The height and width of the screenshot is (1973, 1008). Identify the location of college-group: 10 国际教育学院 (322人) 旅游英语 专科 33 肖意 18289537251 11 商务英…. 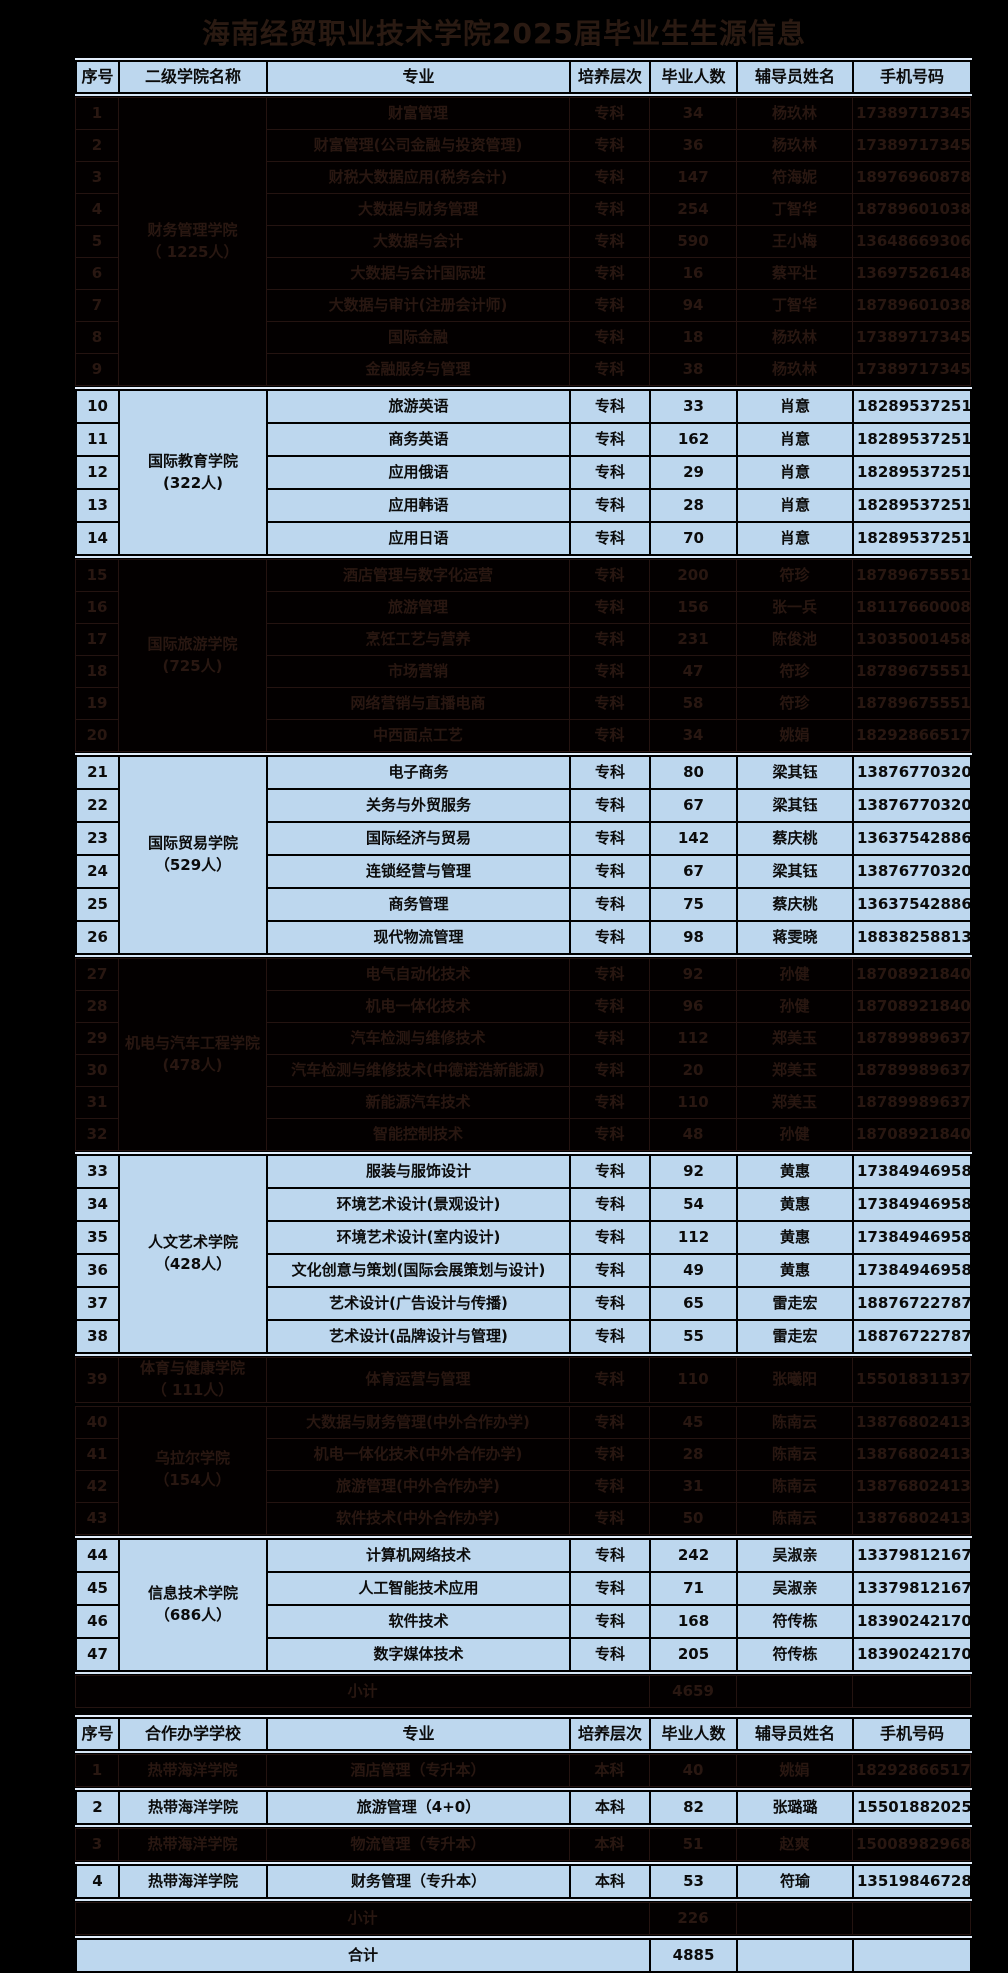
(523, 472).